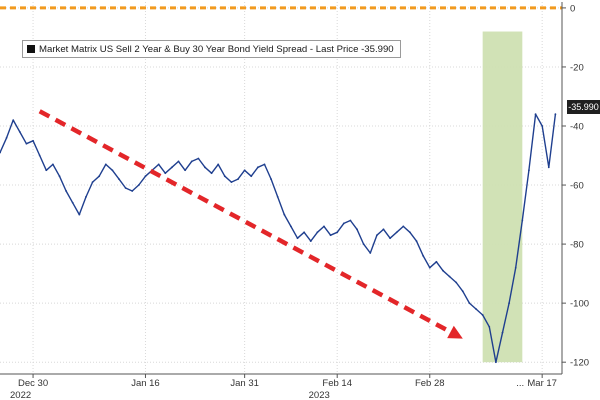 Image resolution: width=600 pixels, height=400 pixels. Describe the element at coordinates (577, 245) in the screenshot. I see `y-tick-label: -80` at that location.